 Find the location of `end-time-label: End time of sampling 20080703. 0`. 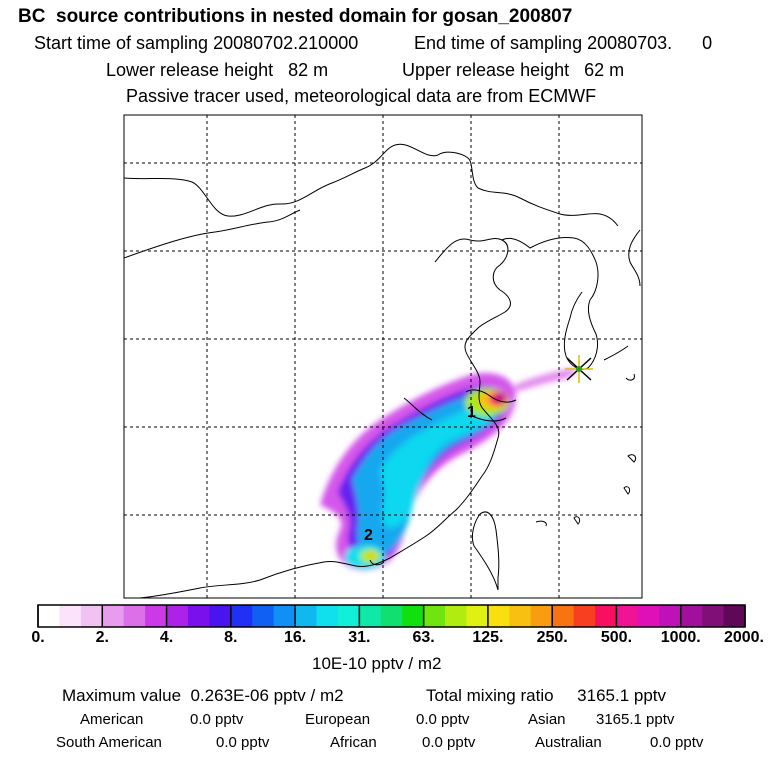

end-time-label: End time of sampling 20080703. 0 is located at coordinates (563, 43).